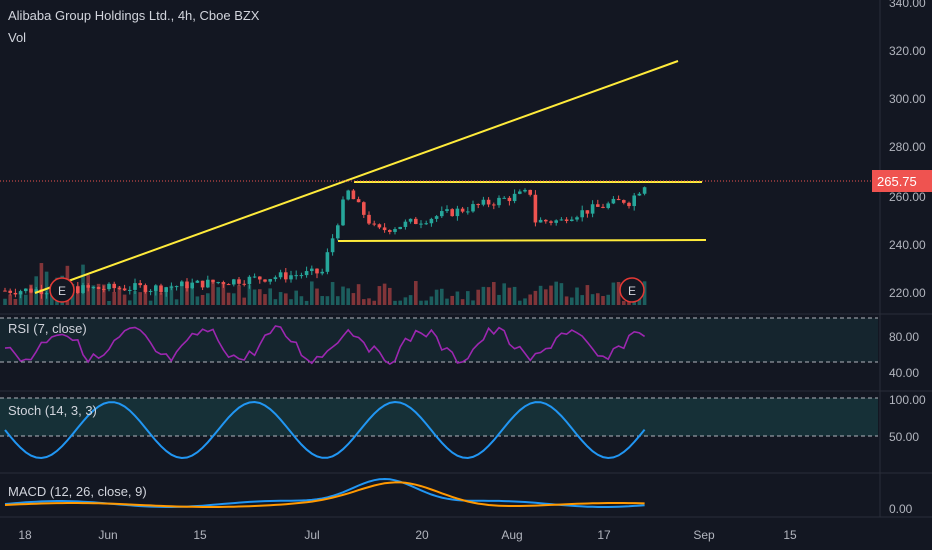 This screenshot has height=550, width=932. Describe the element at coordinates (907, 245) in the screenshot. I see `price-tick-label: 240.00` at that location.